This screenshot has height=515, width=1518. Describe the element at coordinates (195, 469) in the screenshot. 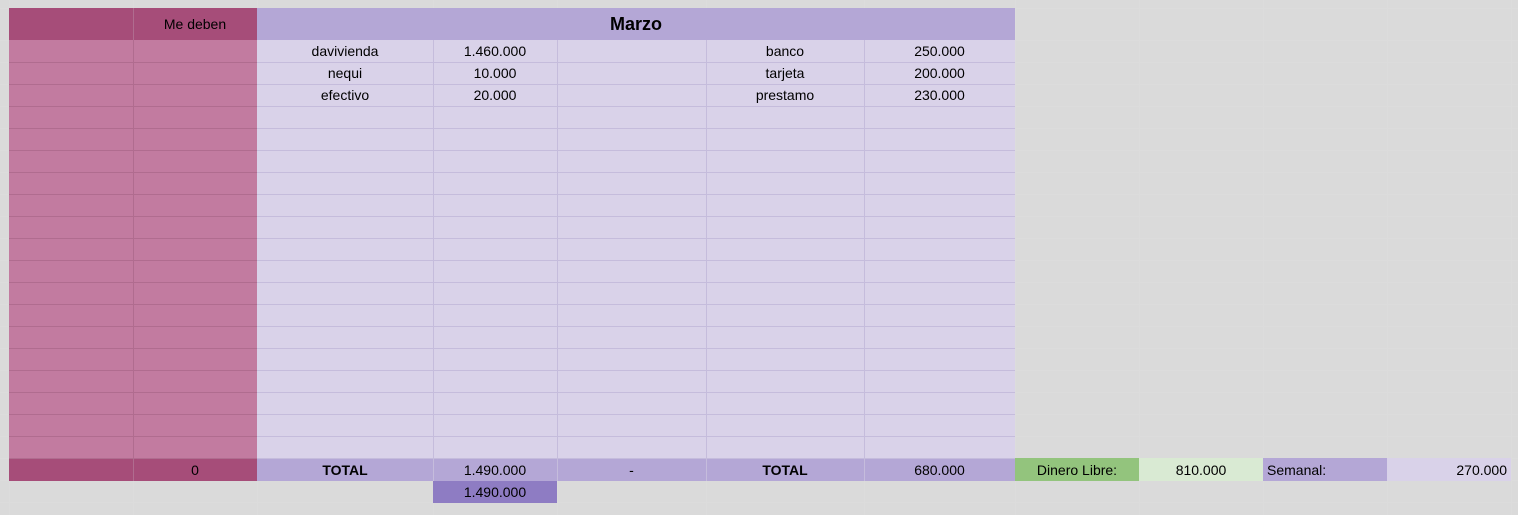

I see `me-deben-total: 0` at that location.